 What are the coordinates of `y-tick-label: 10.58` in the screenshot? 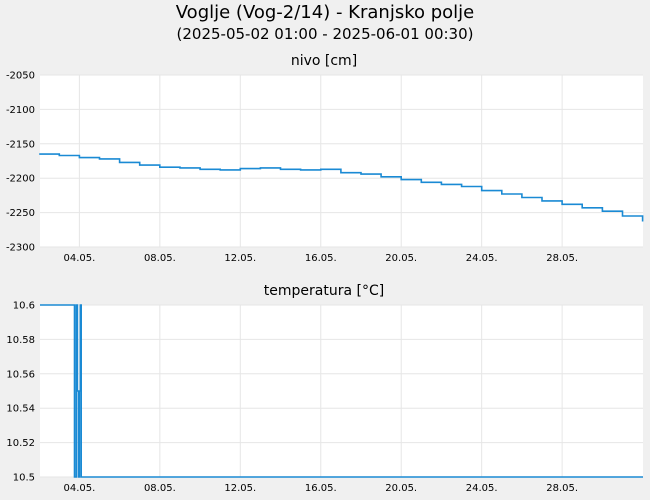 It's located at (20, 340).